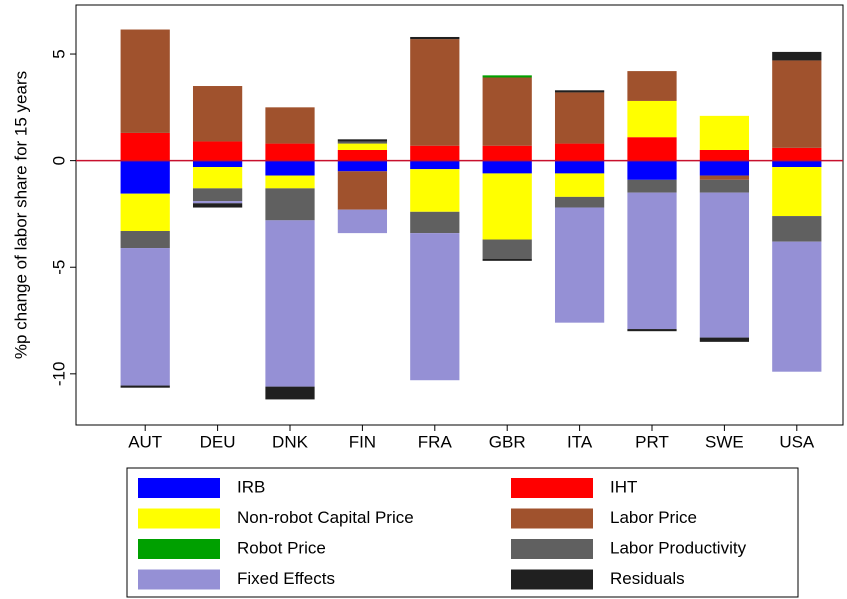  What do you see at coordinates (580, 441) in the screenshot?
I see `x-tick-label: ITA` at bounding box center [580, 441].